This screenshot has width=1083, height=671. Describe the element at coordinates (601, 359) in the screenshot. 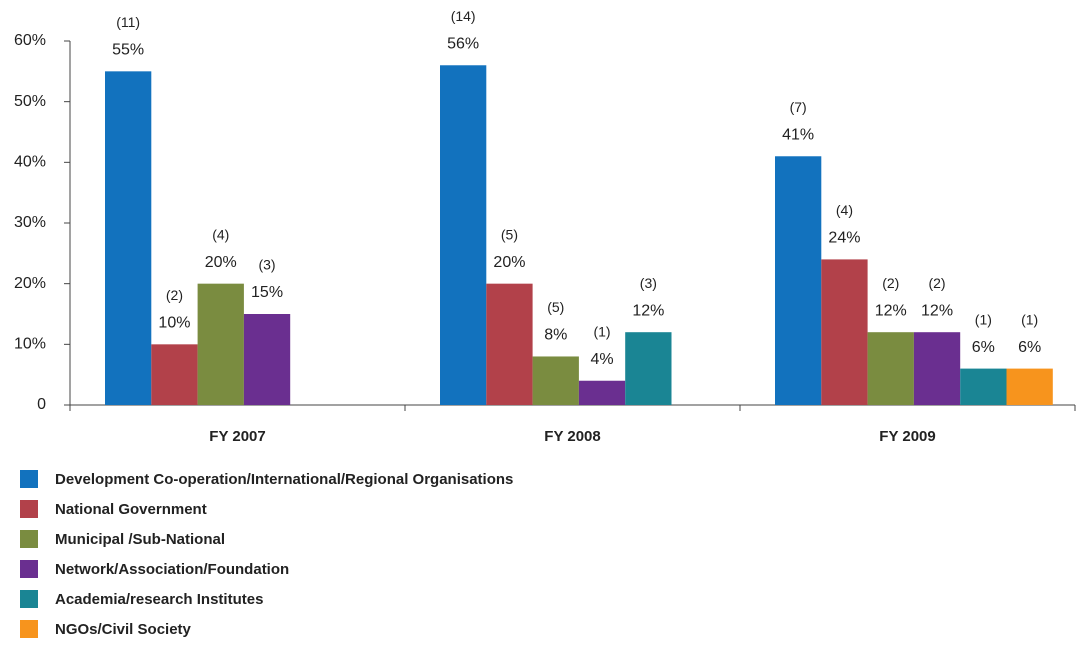

I see `value-label: 4%` at that location.